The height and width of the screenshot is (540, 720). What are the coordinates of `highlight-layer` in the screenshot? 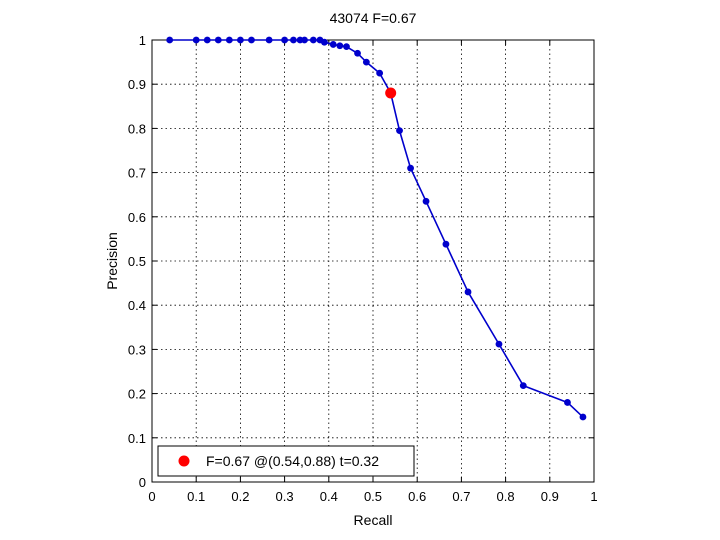 It's located at (391, 93).